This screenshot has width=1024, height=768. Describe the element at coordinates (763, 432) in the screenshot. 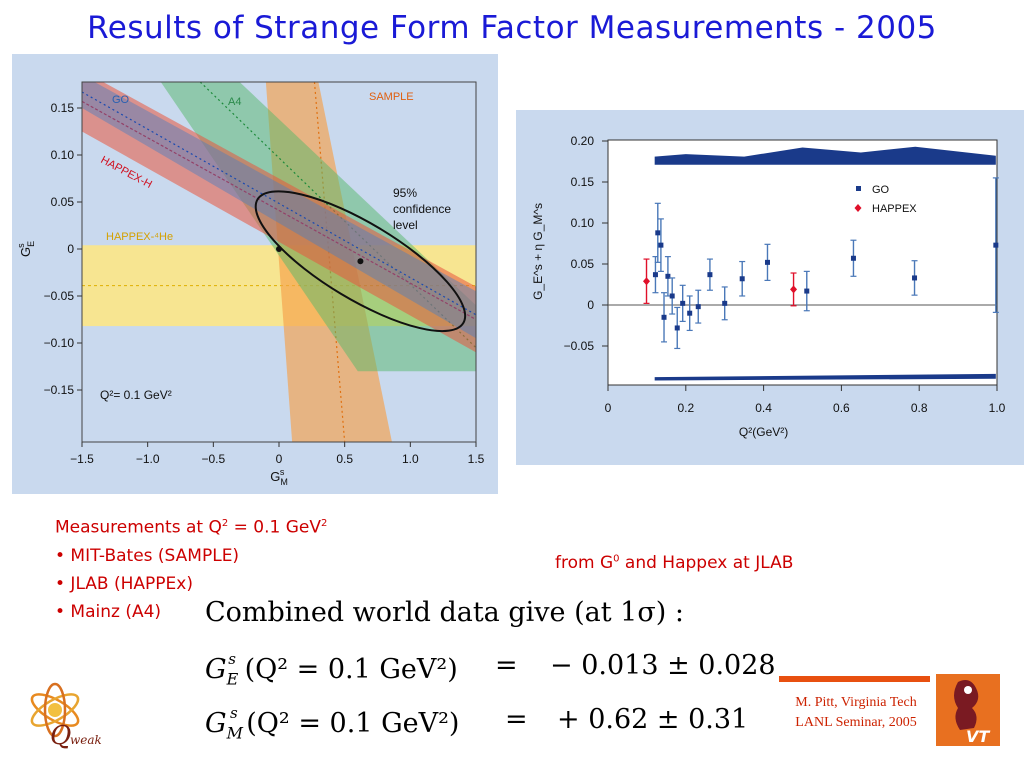

I see `x-axis-label: Q²(GeV²)` at that location.